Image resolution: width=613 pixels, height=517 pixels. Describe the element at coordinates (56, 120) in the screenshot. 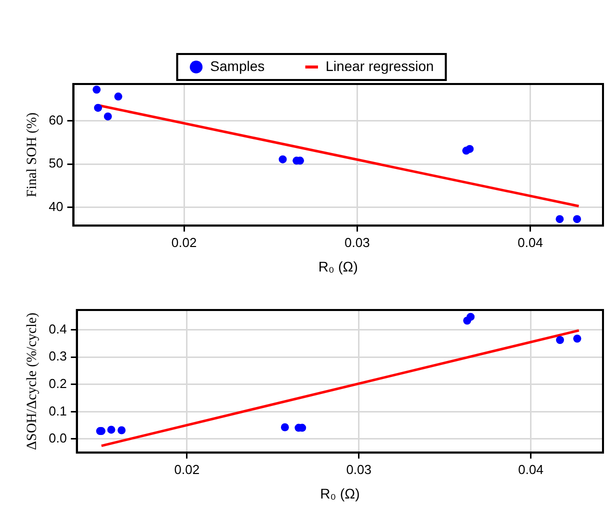

I see `y-tick-label: 60` at that location.